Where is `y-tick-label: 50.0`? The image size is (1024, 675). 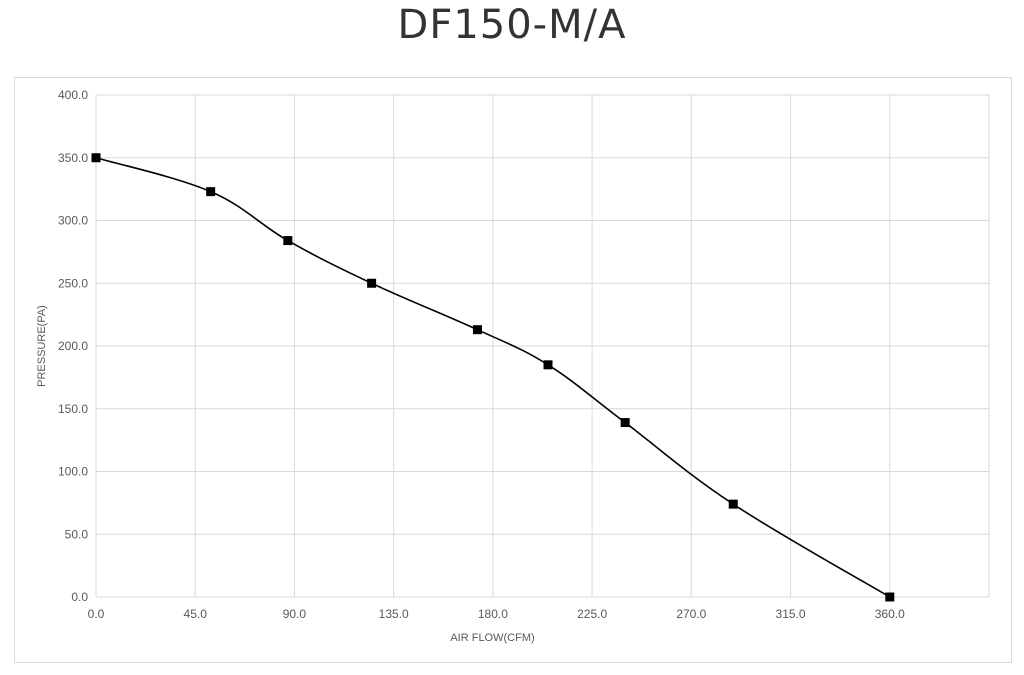 y-tick-label: 50.0 is located at coordinates (77, 534).